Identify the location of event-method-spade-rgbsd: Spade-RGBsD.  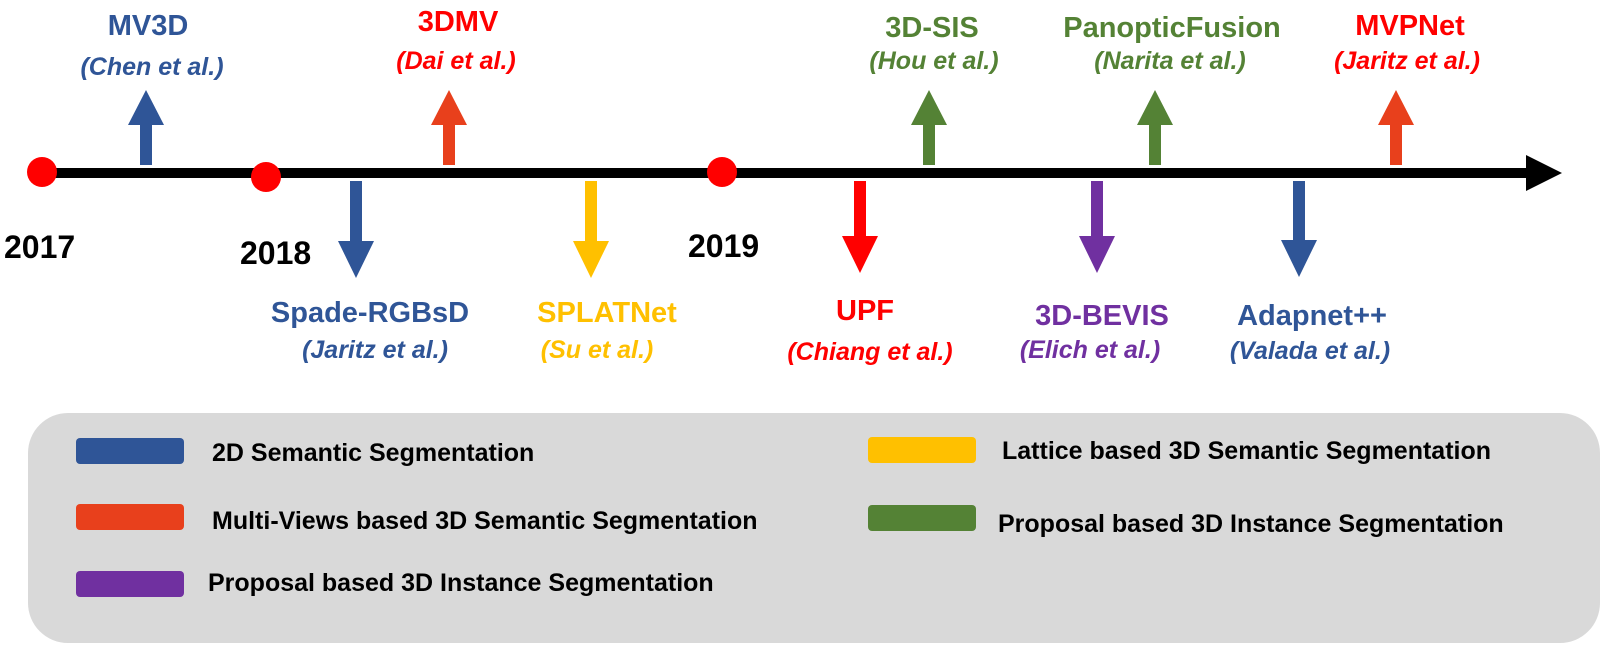
(370, 313).